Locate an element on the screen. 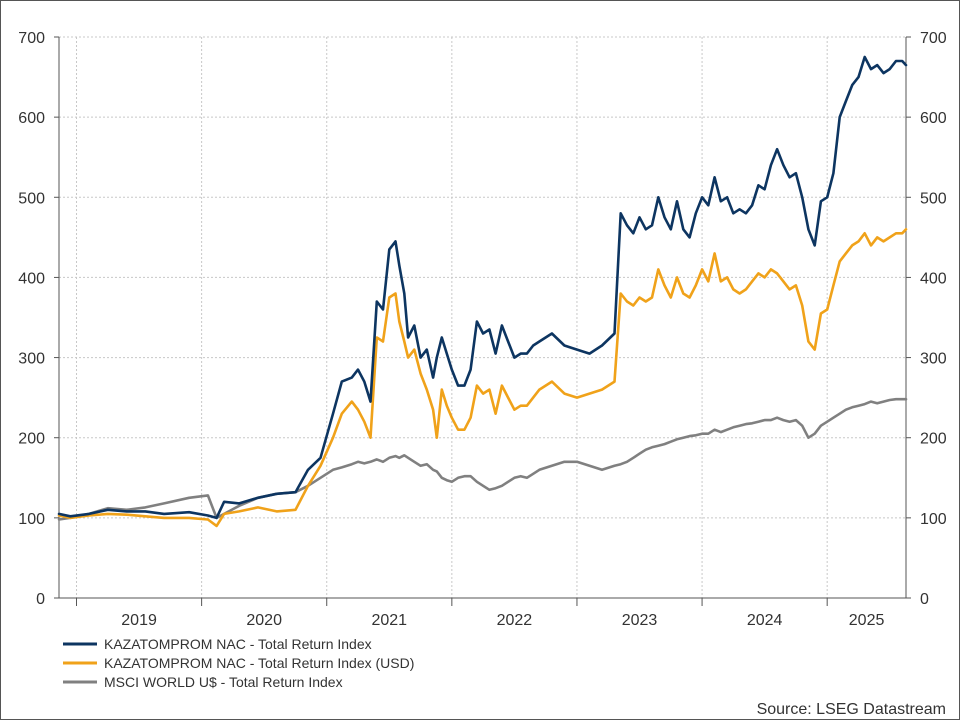 The width and height of the screenshot is (960, 724). x-tick-label: 2024 is located at coordinates (765, 620).